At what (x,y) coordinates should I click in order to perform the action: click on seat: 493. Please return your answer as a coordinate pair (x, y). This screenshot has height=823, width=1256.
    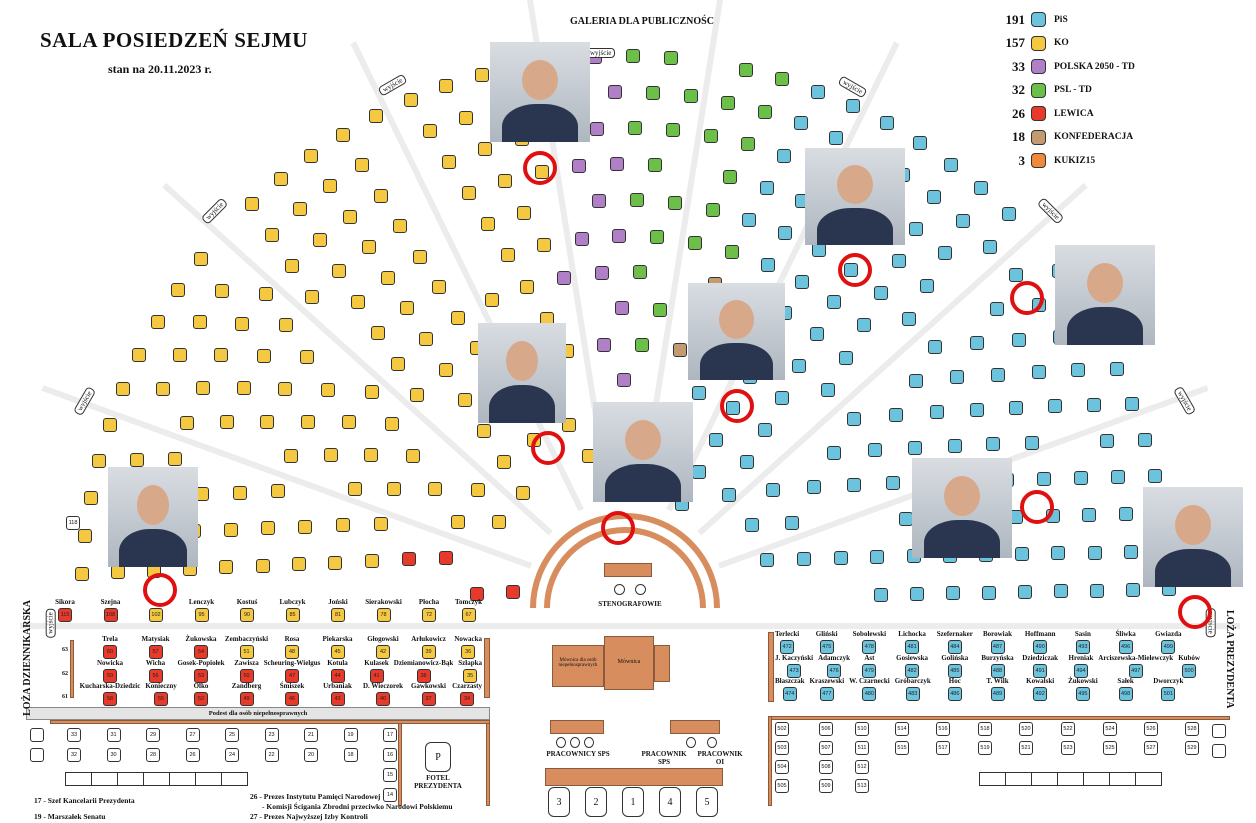
    Looking at the image, I should click on (1082, 647).